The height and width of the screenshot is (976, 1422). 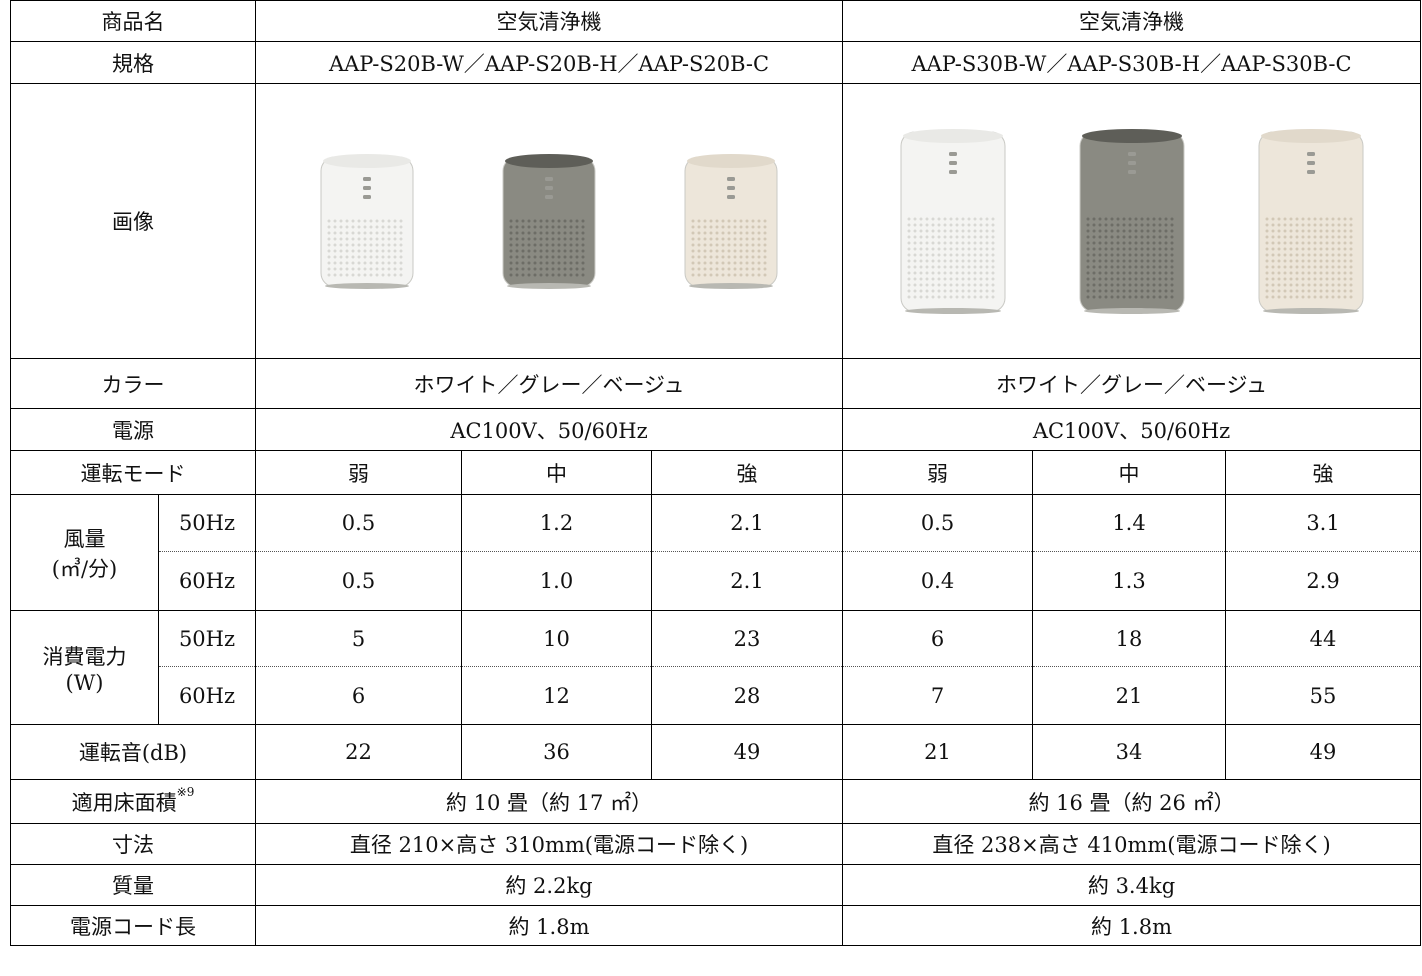 I want to click on consumption-a60-mid: 12, so click(x=556, y=695).